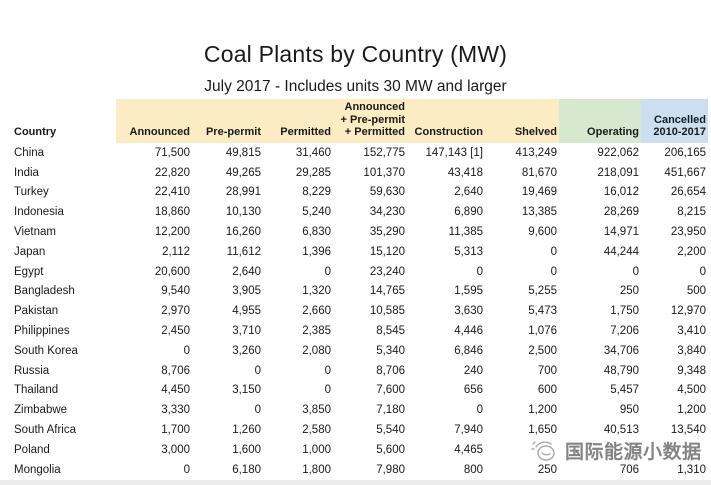 The height and width of the screenshot is (485, 711). What do you see at coordinates (688, 430) in the screenshot?
I see `cell-cancelled: 13,540` at bounding box center [688, 430].